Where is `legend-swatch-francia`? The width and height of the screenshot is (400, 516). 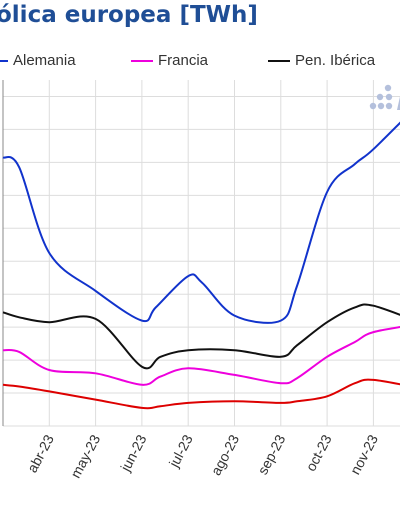 legend-swatch-francia is located at coordinates (142, 60).